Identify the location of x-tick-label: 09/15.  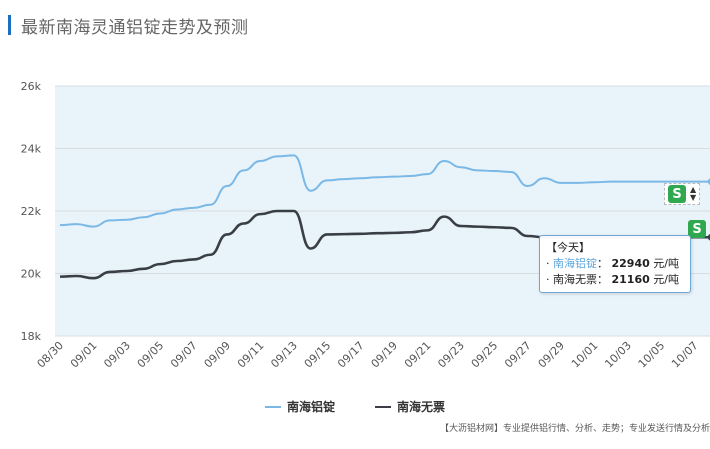
(318, 355).